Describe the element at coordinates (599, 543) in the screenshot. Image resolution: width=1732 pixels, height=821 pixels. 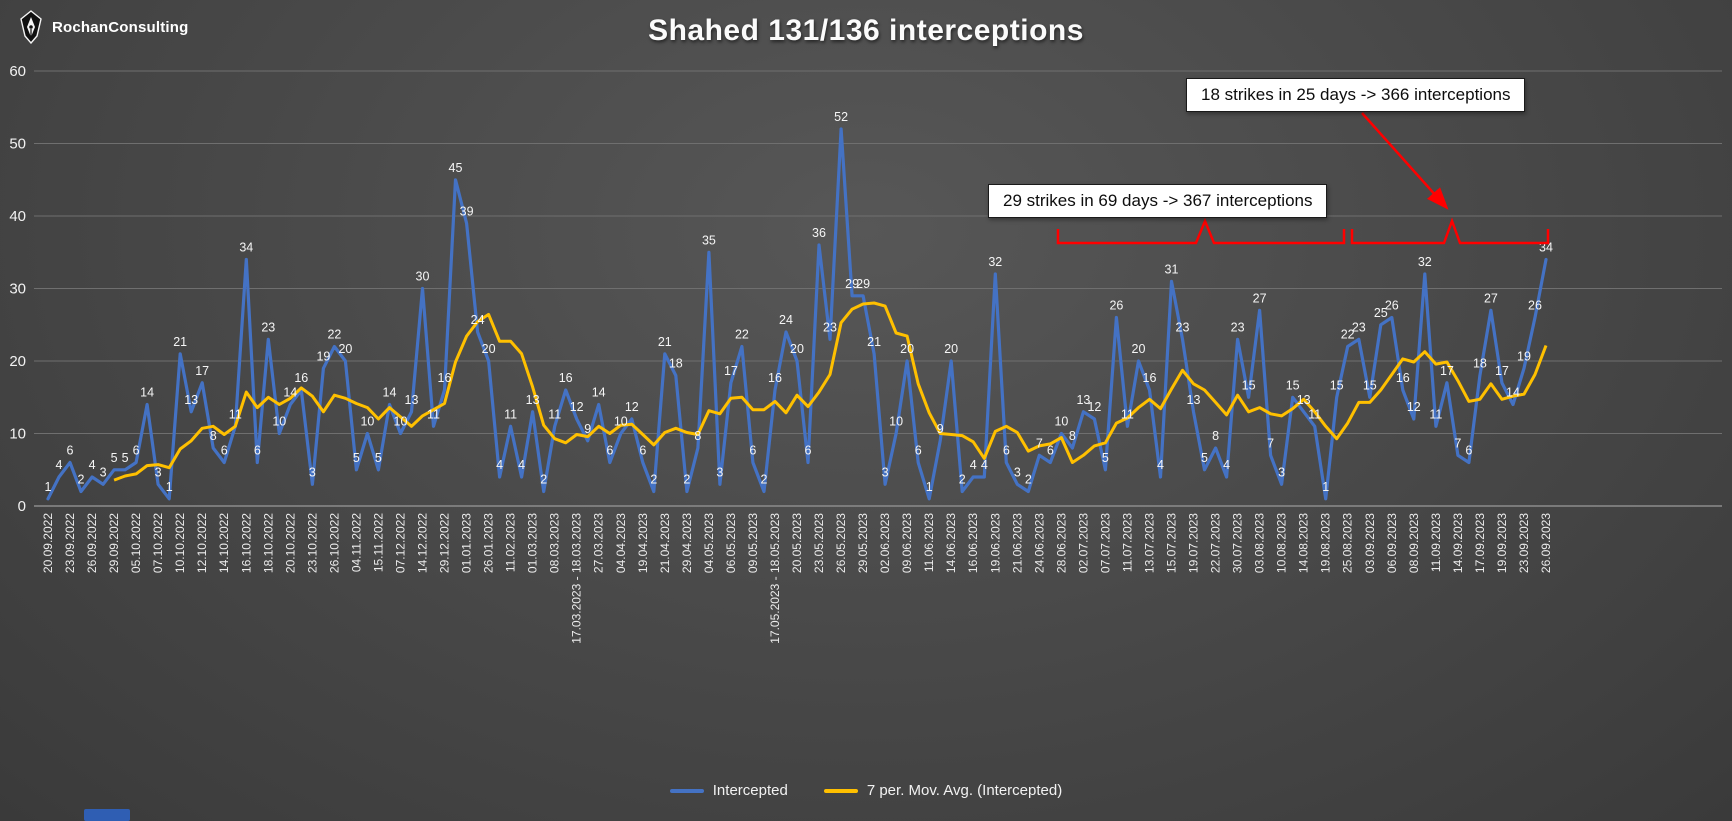
I see `svg-text: 27.03.2023` at that location.